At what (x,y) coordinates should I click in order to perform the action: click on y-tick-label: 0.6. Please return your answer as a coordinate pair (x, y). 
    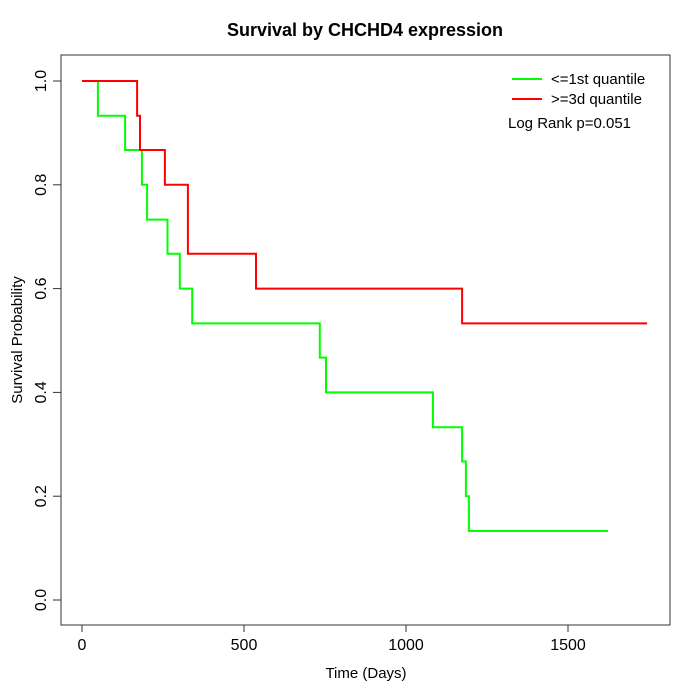
    Looking at the image, I should click on (41, 288).